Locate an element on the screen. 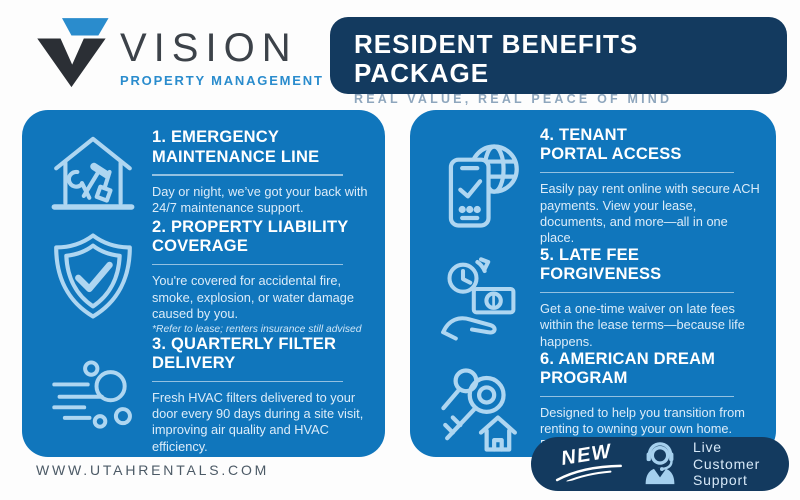 The image size is (800, 500). brand-wordmark: VISION PROPERTY MANAGEMENT is located at coordinates (222, 47).